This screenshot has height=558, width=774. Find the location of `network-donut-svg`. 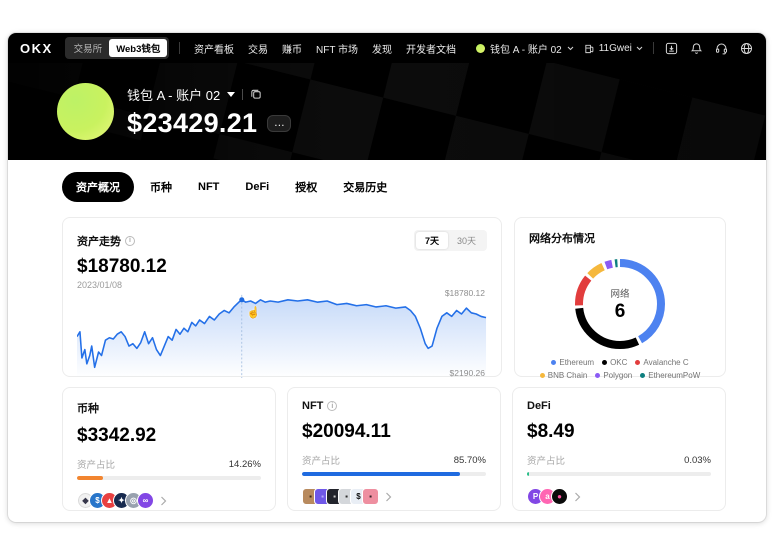

network-donut-svg is located at coordinates (620, 304).